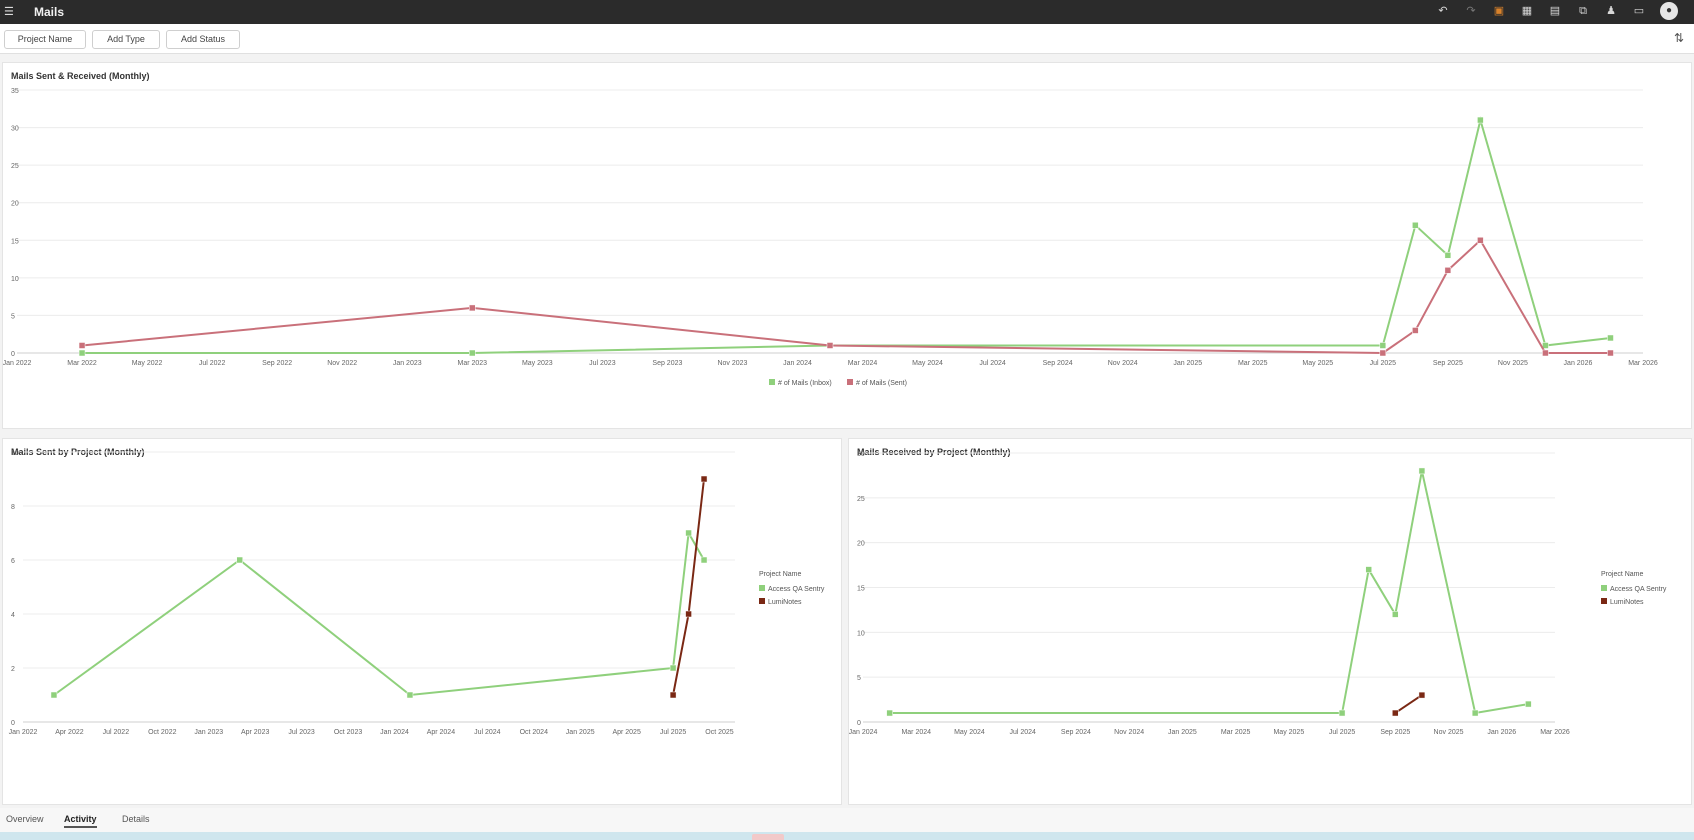  I want to click on menu-icon: ☰, so click(9, 12).